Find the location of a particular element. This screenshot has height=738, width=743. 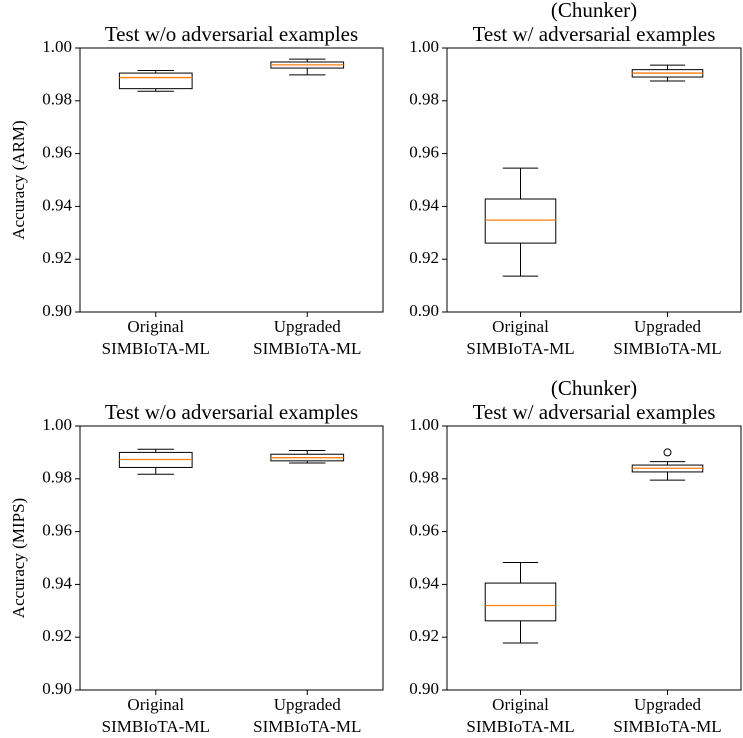

flier is located at coordinates (667, 452).